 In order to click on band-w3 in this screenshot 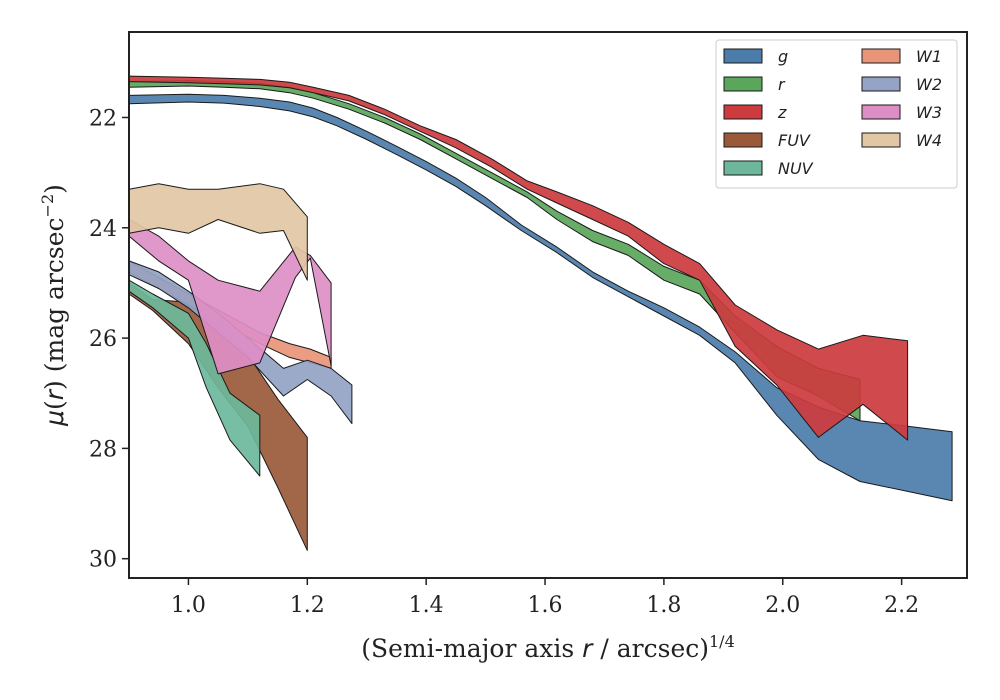, I will do `click(230, 297)`.